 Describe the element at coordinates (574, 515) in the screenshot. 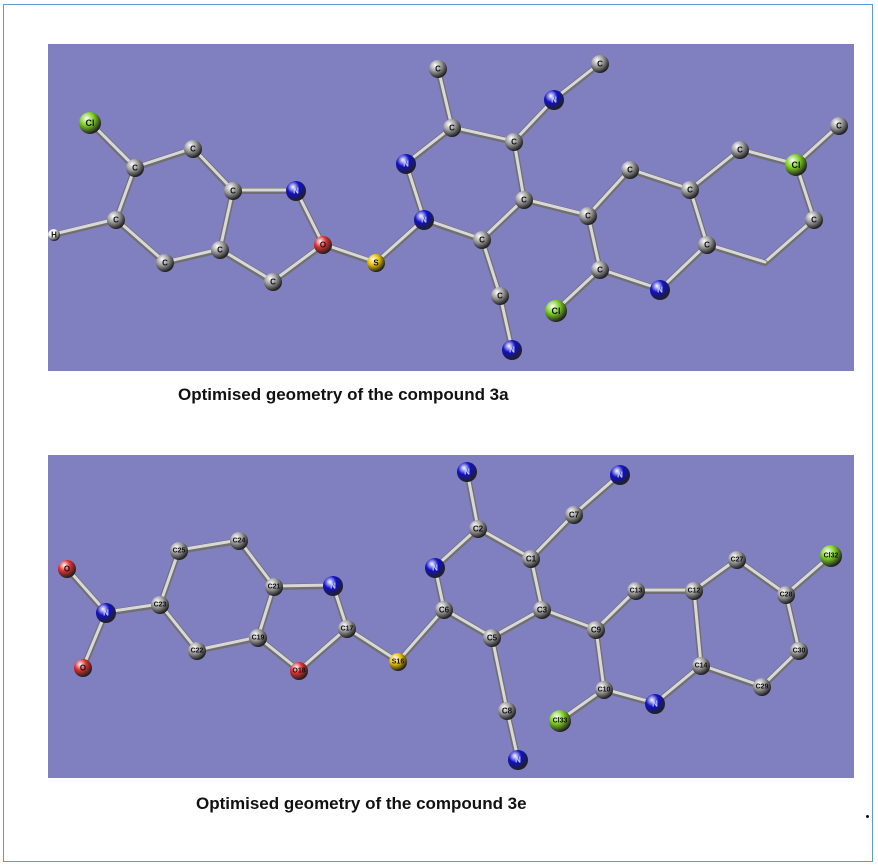

I see `atom-c: C7` at that location.